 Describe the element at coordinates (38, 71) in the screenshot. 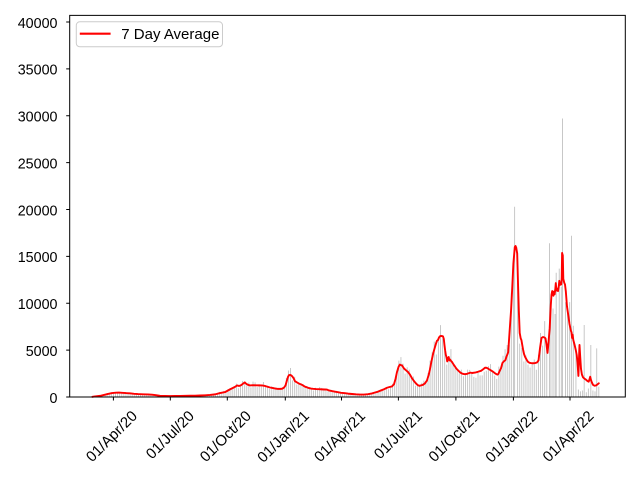

I see `svg-text: 35000` at that location.